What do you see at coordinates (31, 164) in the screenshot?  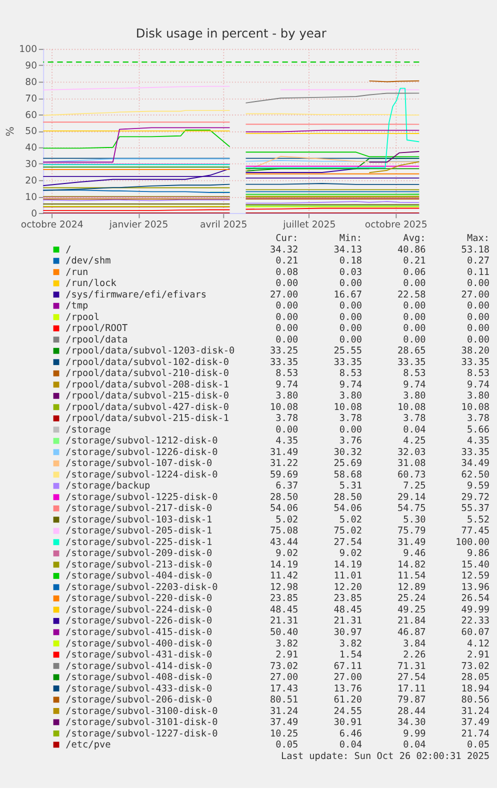 I see `y-tick-label: 30` at bounding box center [31, 164].